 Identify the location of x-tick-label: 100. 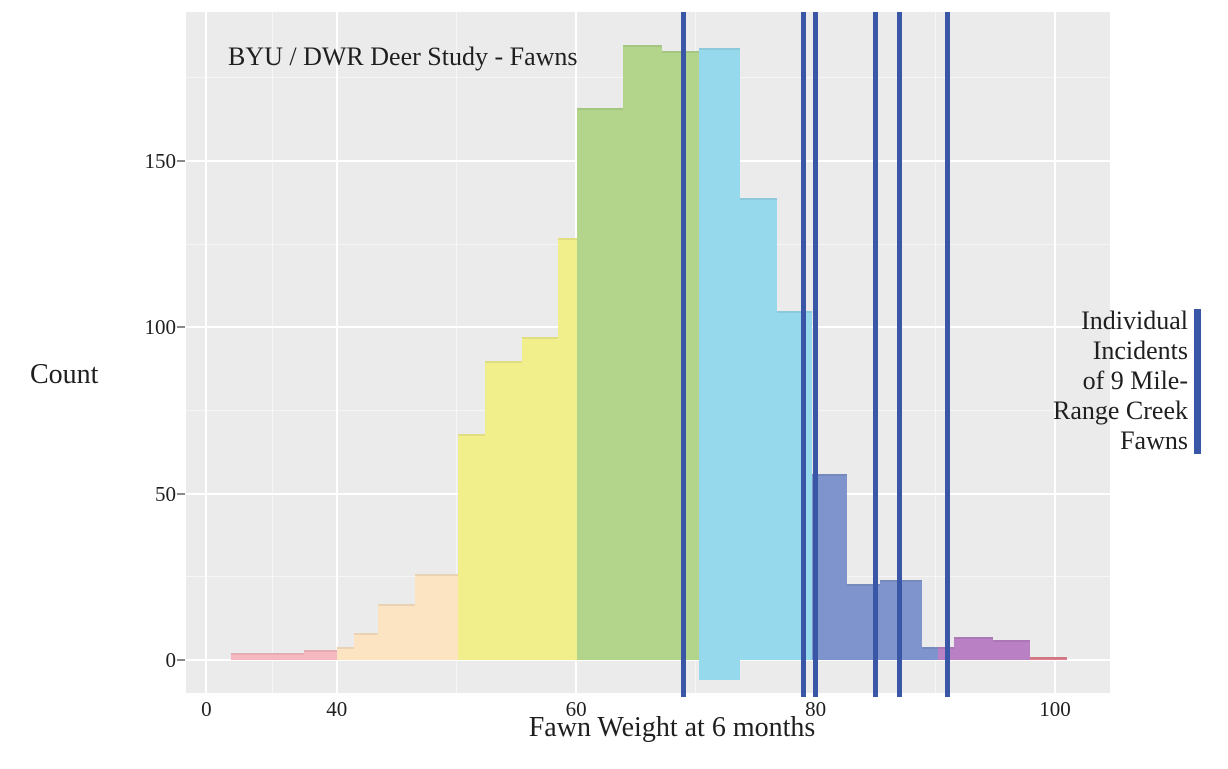
(1055, 709).